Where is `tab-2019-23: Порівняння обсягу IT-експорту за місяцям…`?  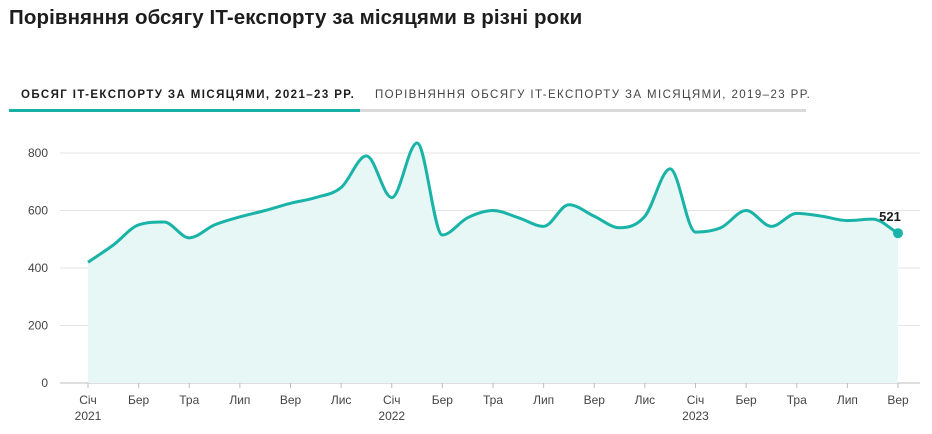 tab-2019-23: Порівняння обсягу IT-експорту за місяцям… is located at coordinates (593, 95).